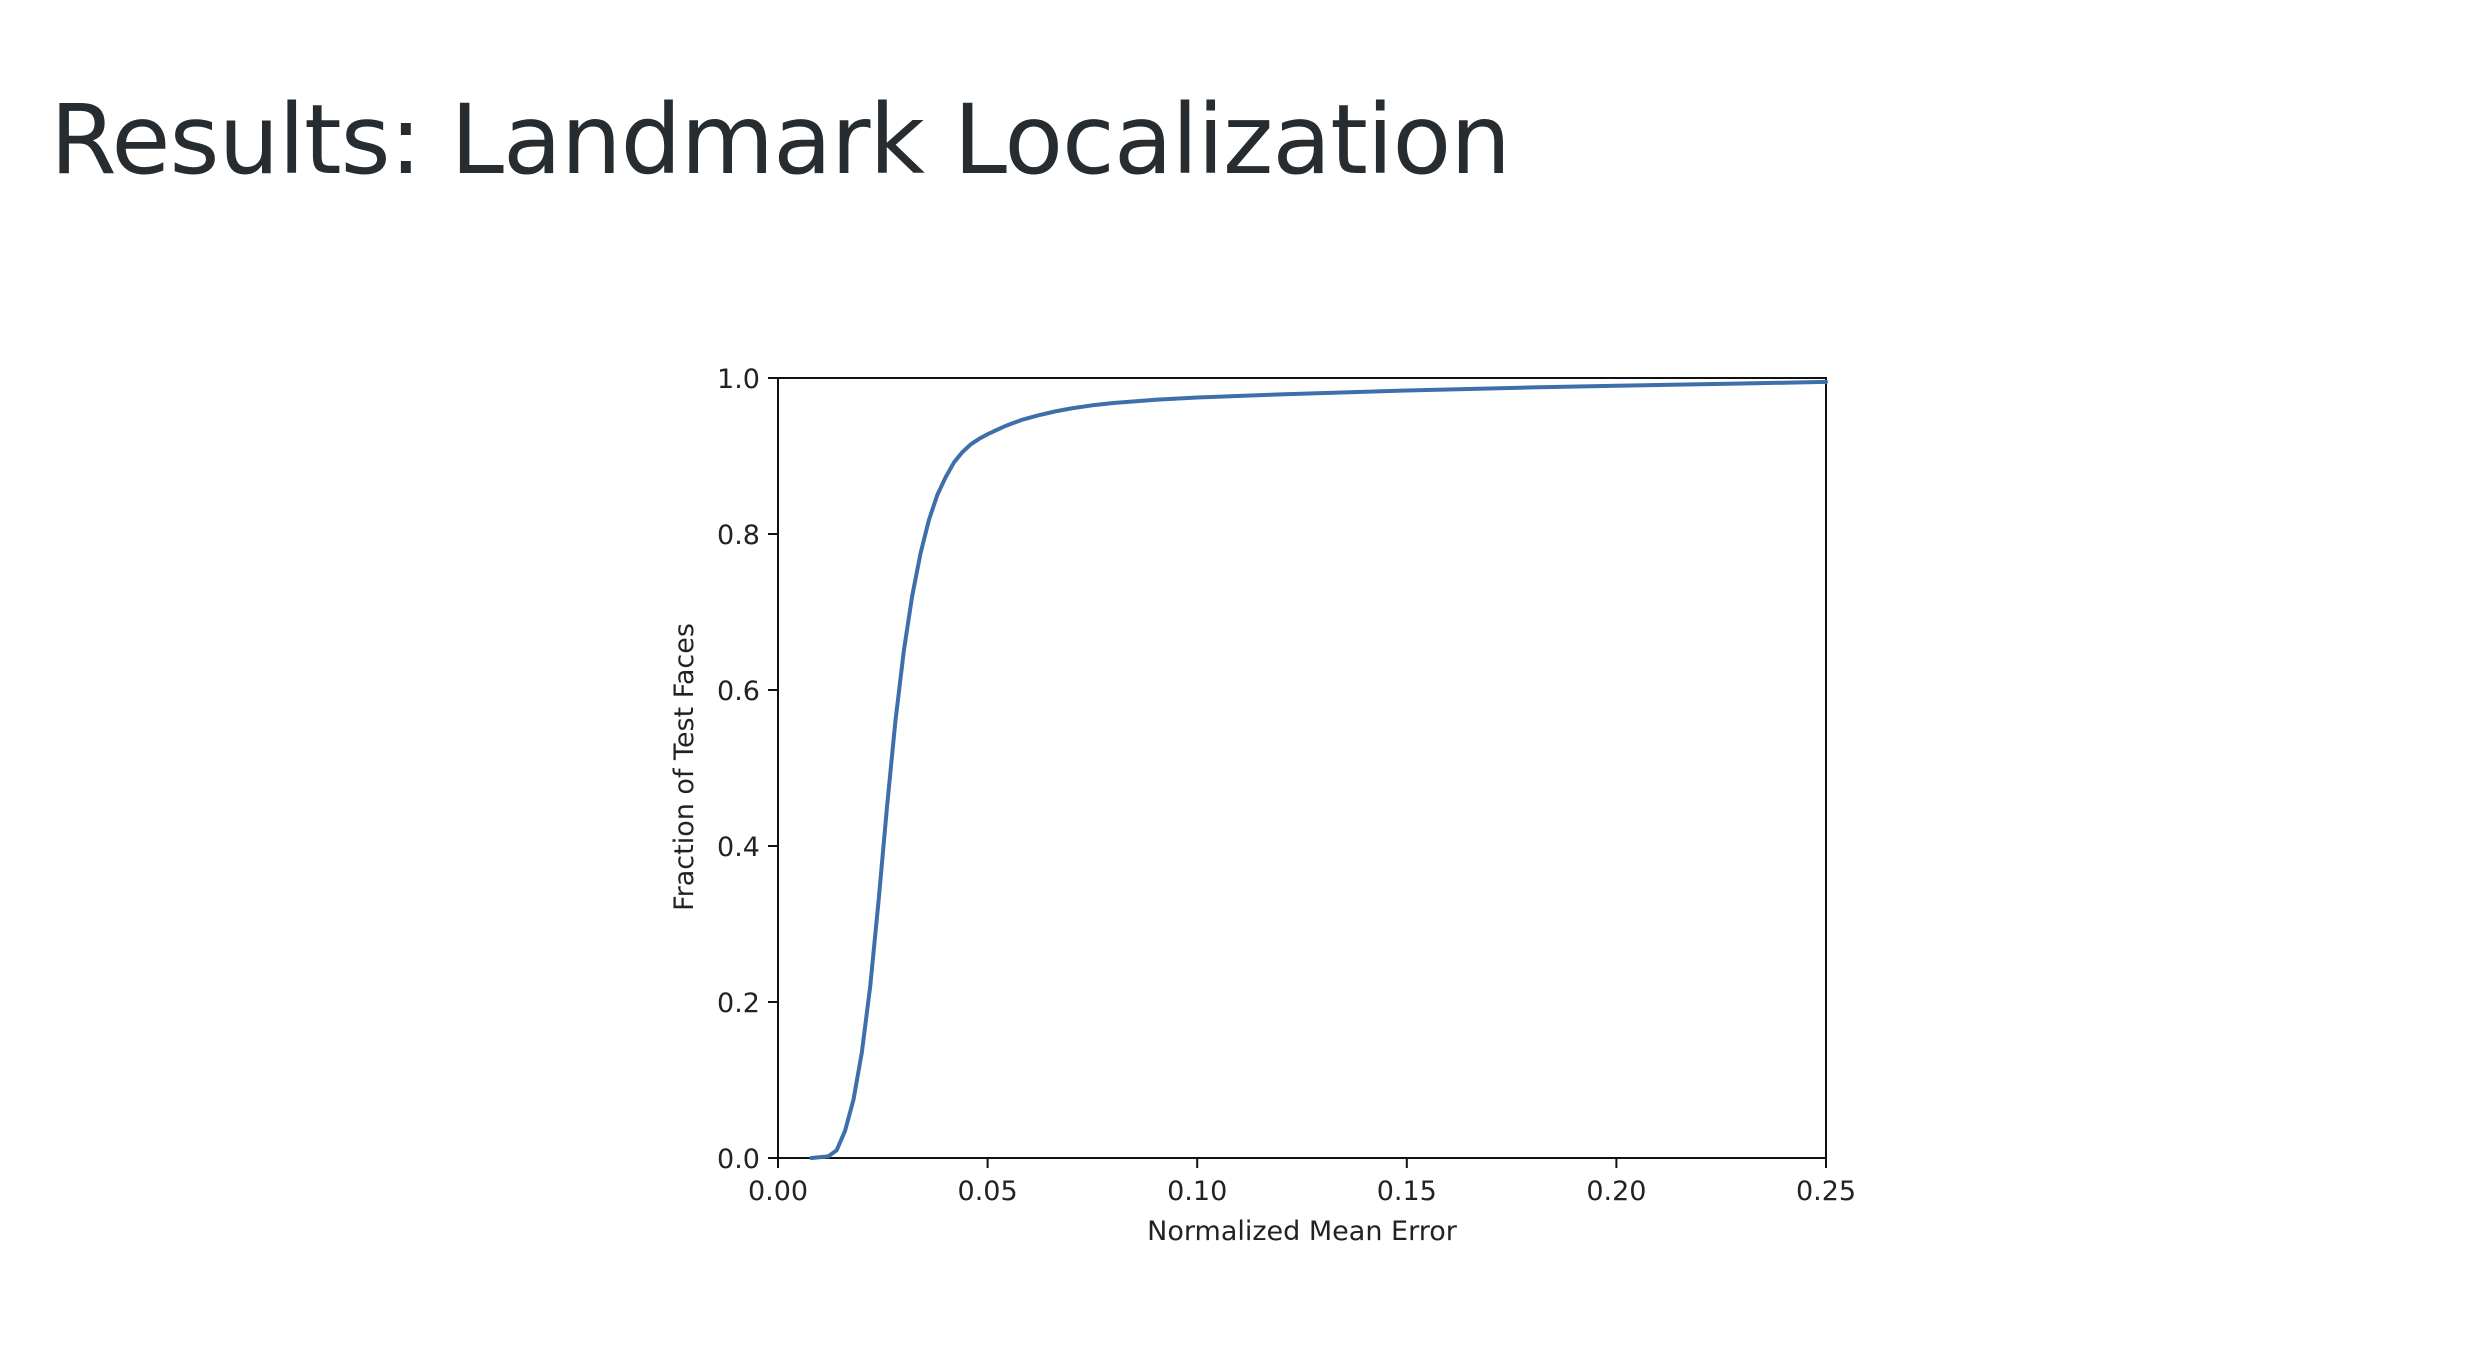  Describe the element at coordinates (738, 1159) in the screenshot. I see `y-tick-label: 0.0` at that location.